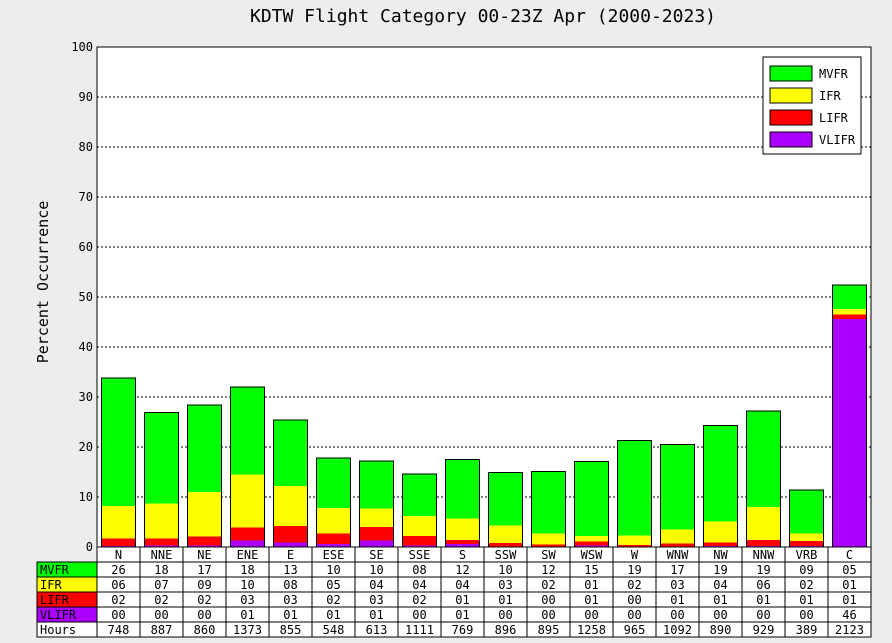 The image size is (892, 643). Describe the element at coordinates (86, 247) in the screenshot. I see `y-tick-label: 60` at that location.